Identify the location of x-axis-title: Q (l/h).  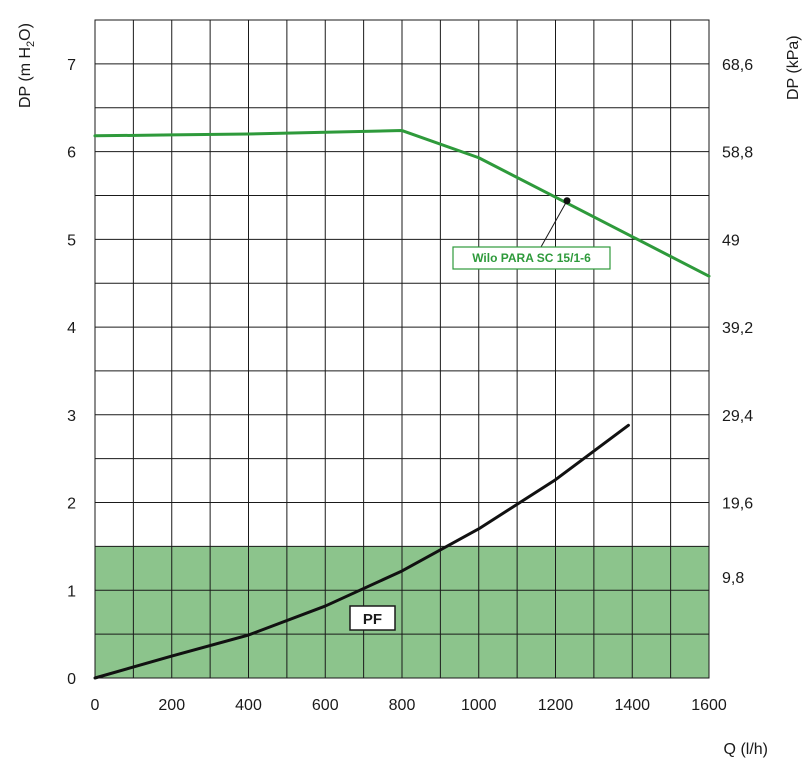
(746, 749).